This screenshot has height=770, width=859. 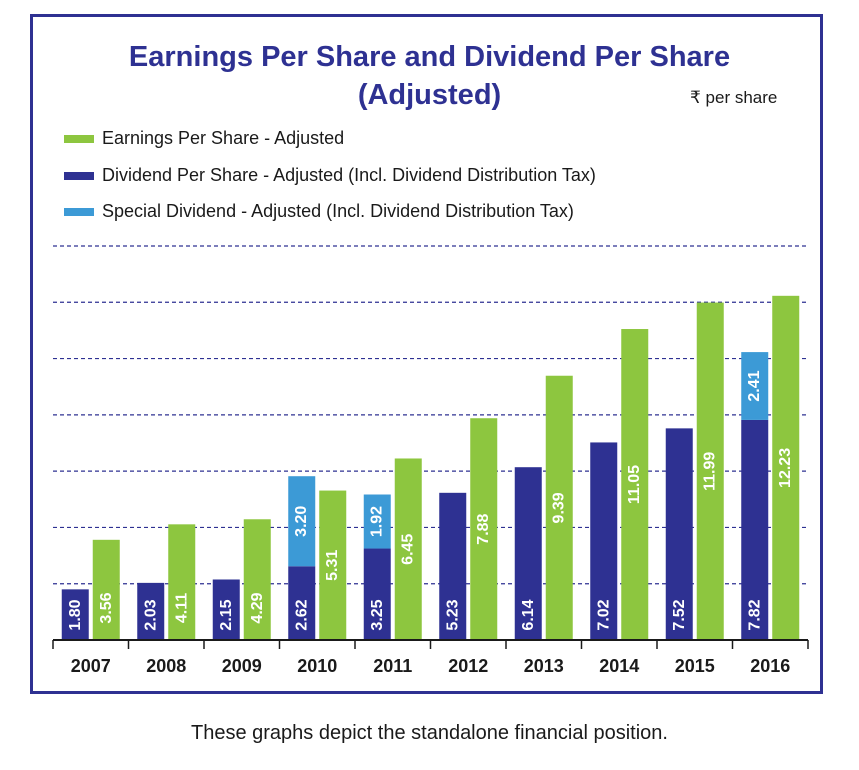 I want to click on data-label-eps: 11.99, so click(x=710, y=471).